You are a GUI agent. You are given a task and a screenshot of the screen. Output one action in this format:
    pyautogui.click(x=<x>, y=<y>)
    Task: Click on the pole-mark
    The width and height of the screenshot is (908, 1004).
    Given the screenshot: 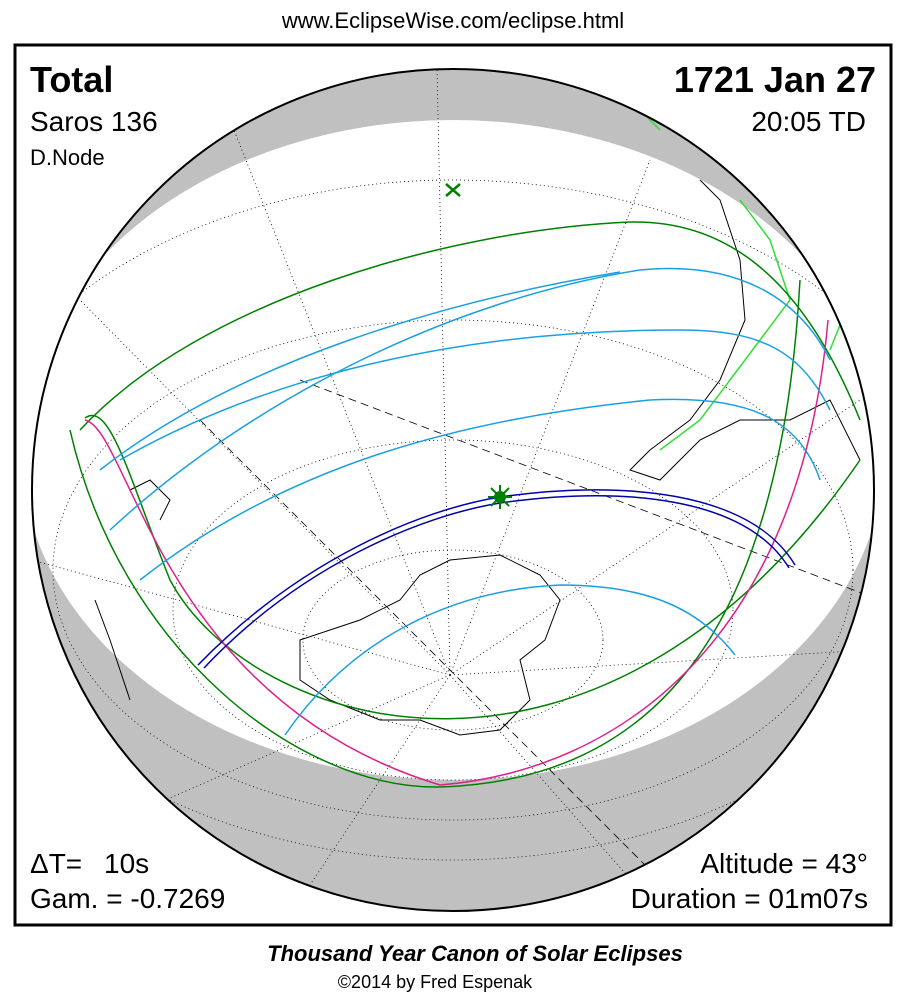 What is the action you would take?
    pyautogui.click(x=453, y=190)
    